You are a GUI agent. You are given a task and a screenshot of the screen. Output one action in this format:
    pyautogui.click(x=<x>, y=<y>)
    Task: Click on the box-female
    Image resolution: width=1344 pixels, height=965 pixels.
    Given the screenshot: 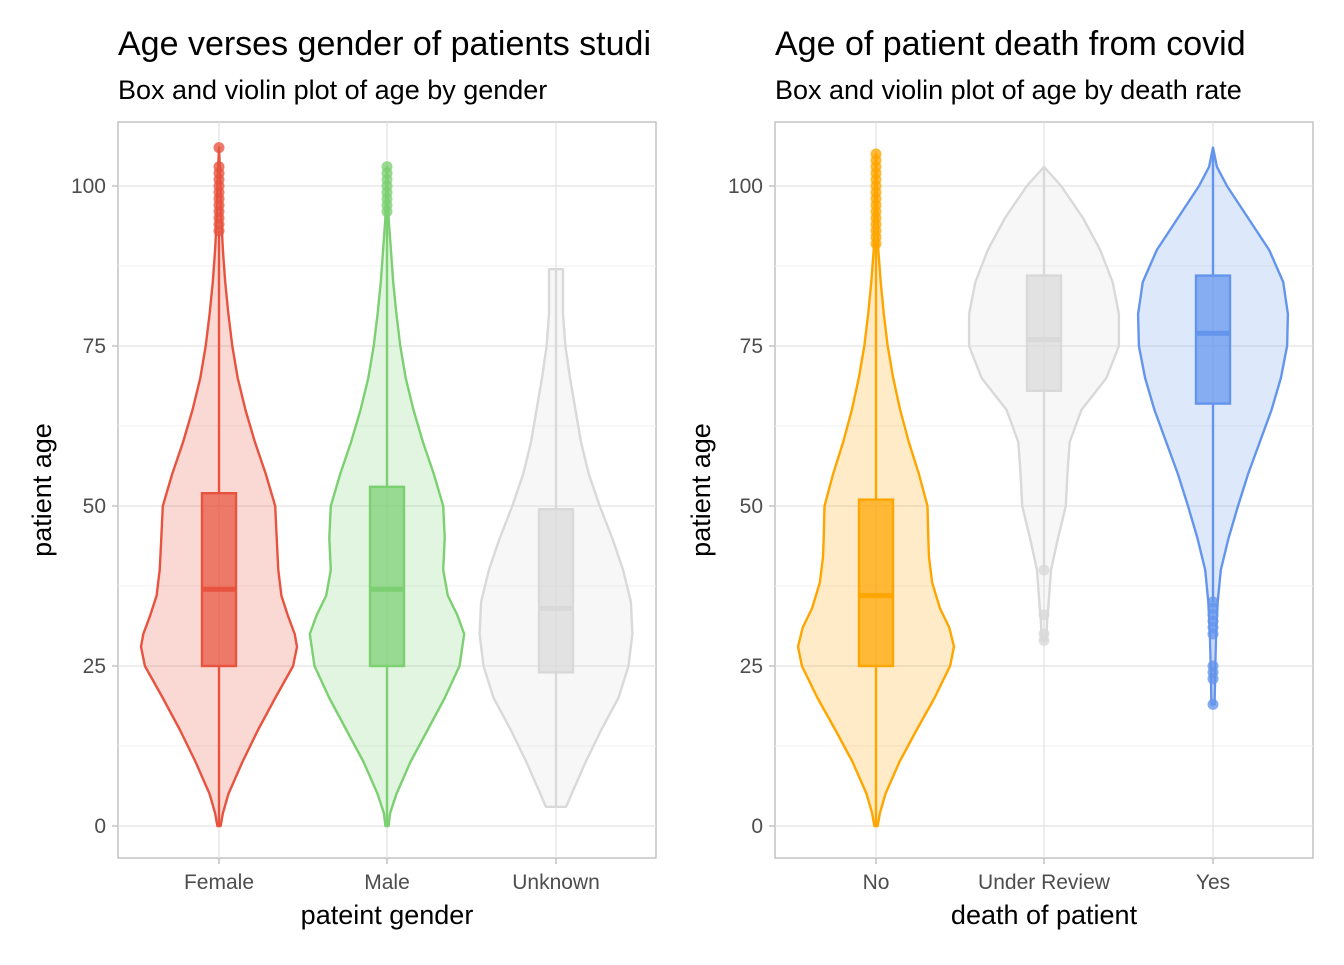 What is the action you would take?
    pyautogui.click(x=219, y=580)
    